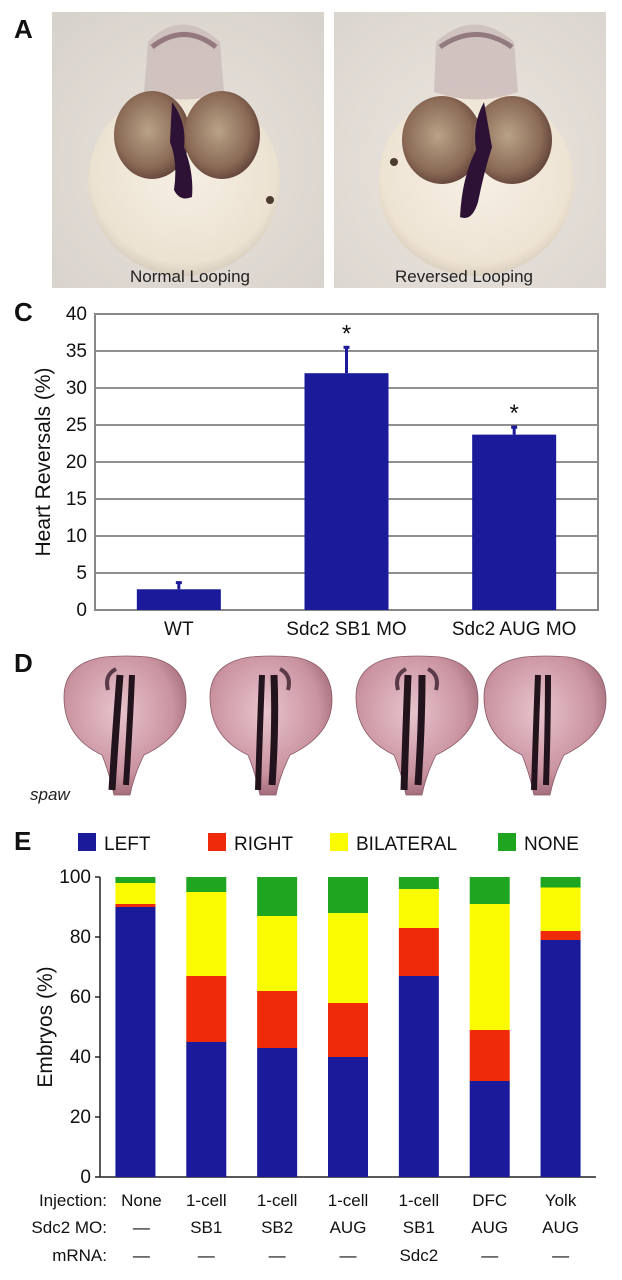  I want to click on legend-label: NONE, so click(551, 844).